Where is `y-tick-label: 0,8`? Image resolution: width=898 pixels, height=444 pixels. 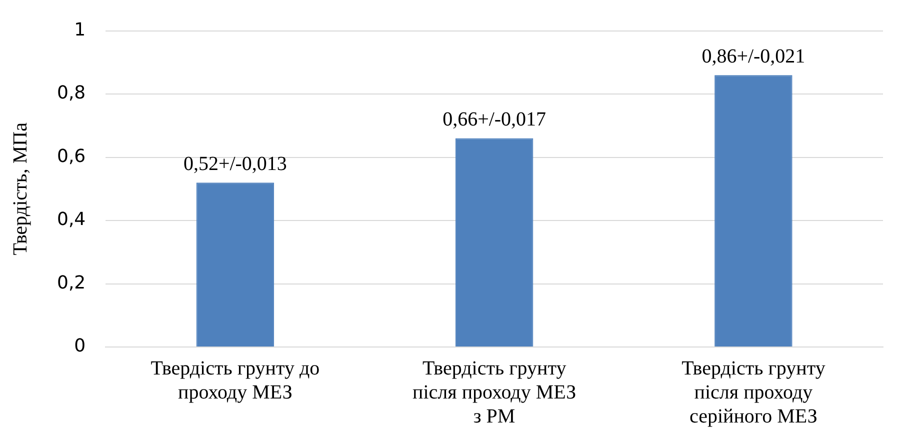 y-tick-label: 0,8 is located at coordinates (71, 93).